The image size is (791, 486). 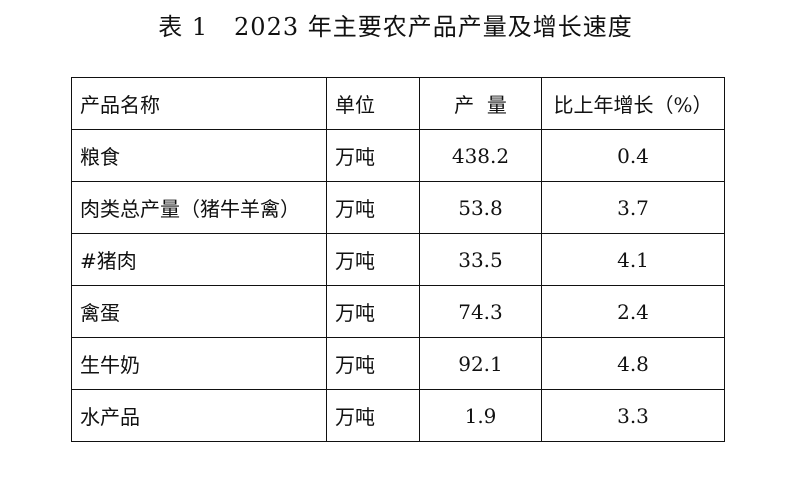 What do you see at coordinates (633, 415) in the screenshot?
I see `growth: 3.3` at bounding box center [633, 415].